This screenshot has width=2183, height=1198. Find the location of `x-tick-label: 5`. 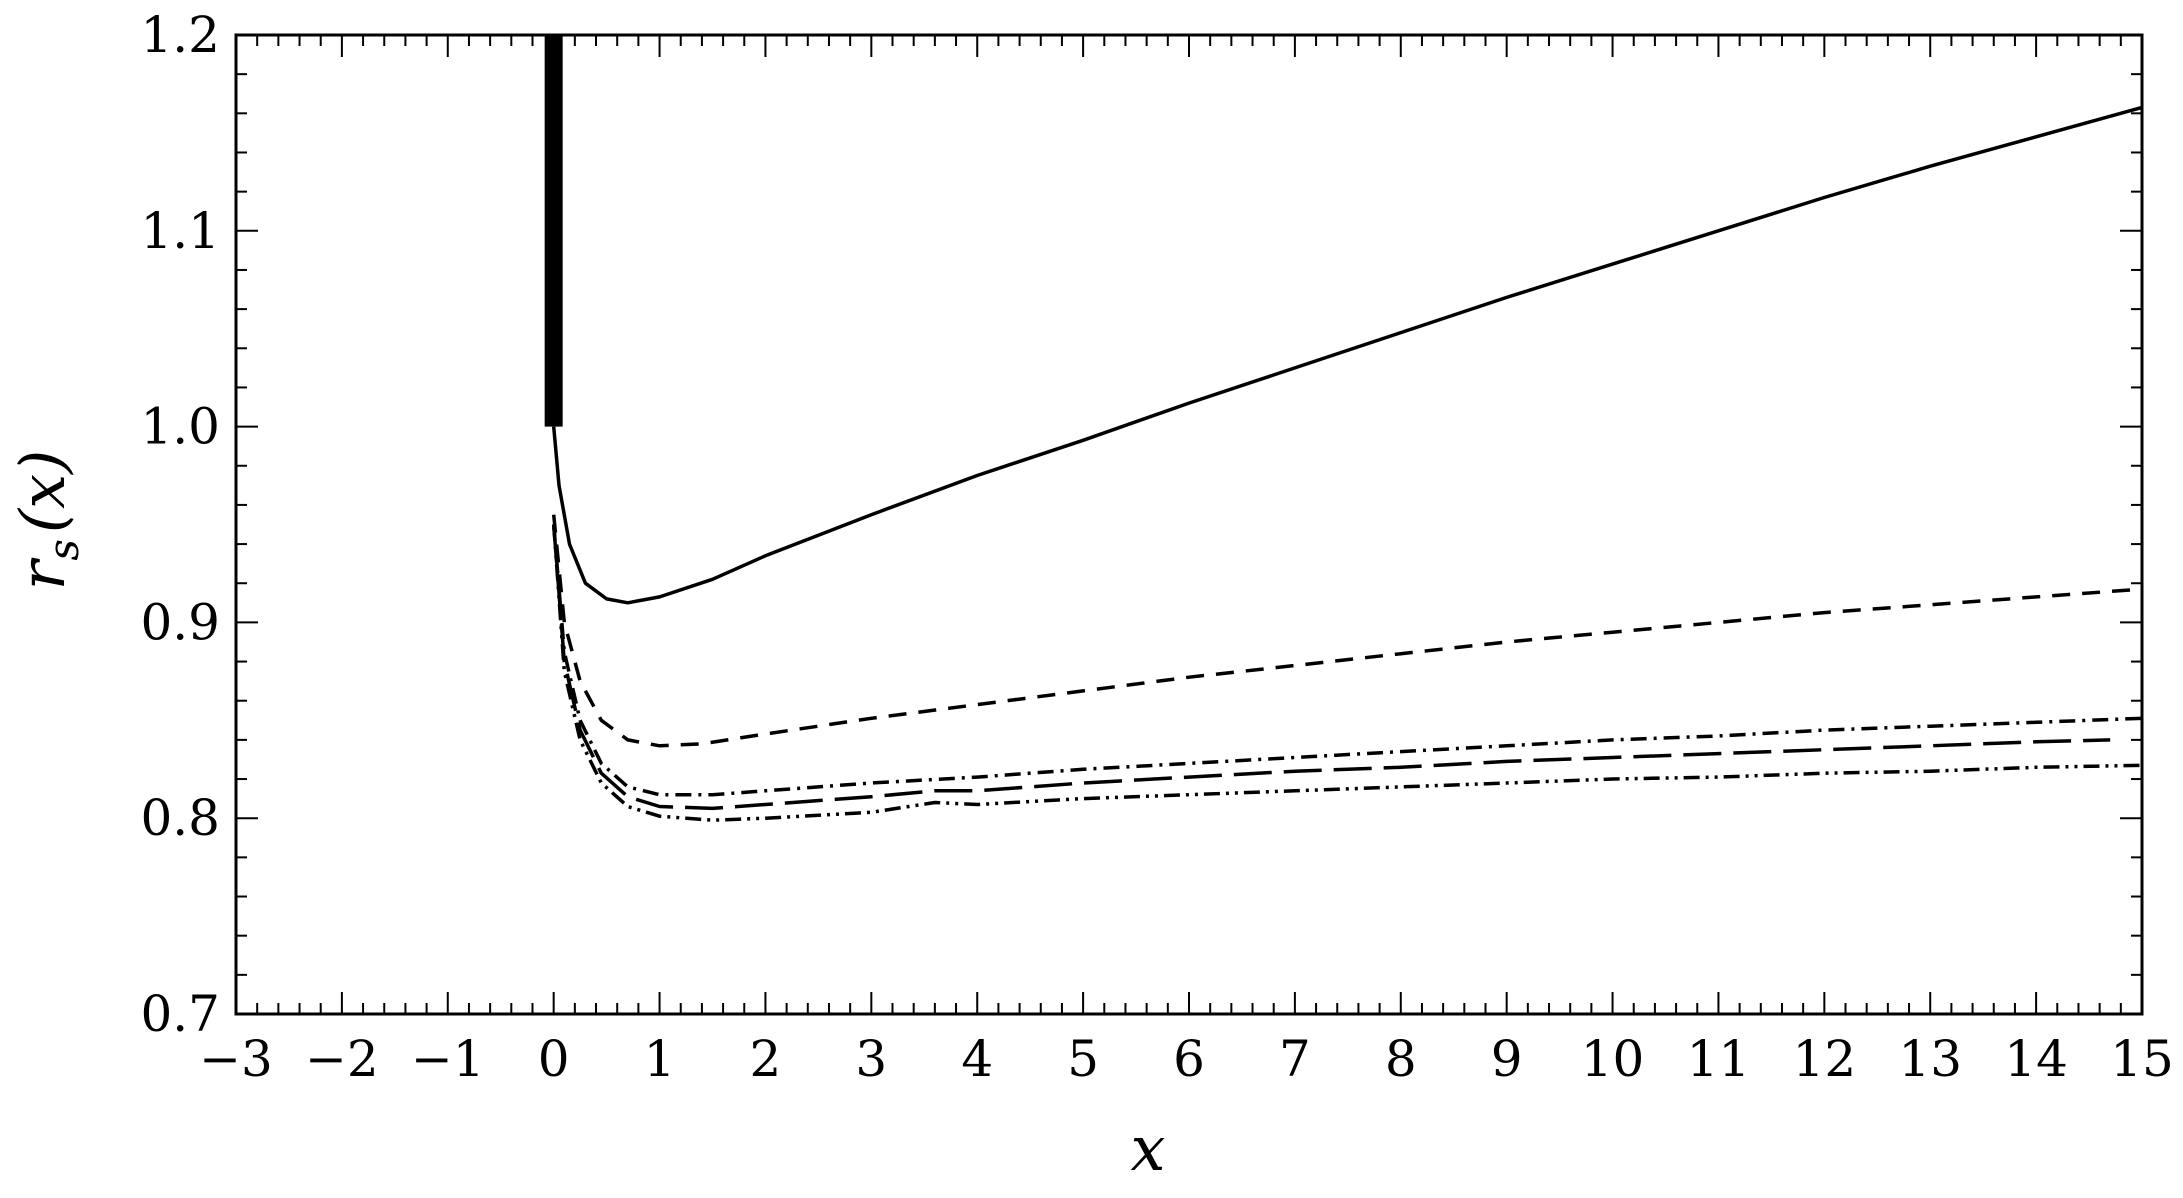

x-tick-label: 5 is located at coordinates (1083, 1059).